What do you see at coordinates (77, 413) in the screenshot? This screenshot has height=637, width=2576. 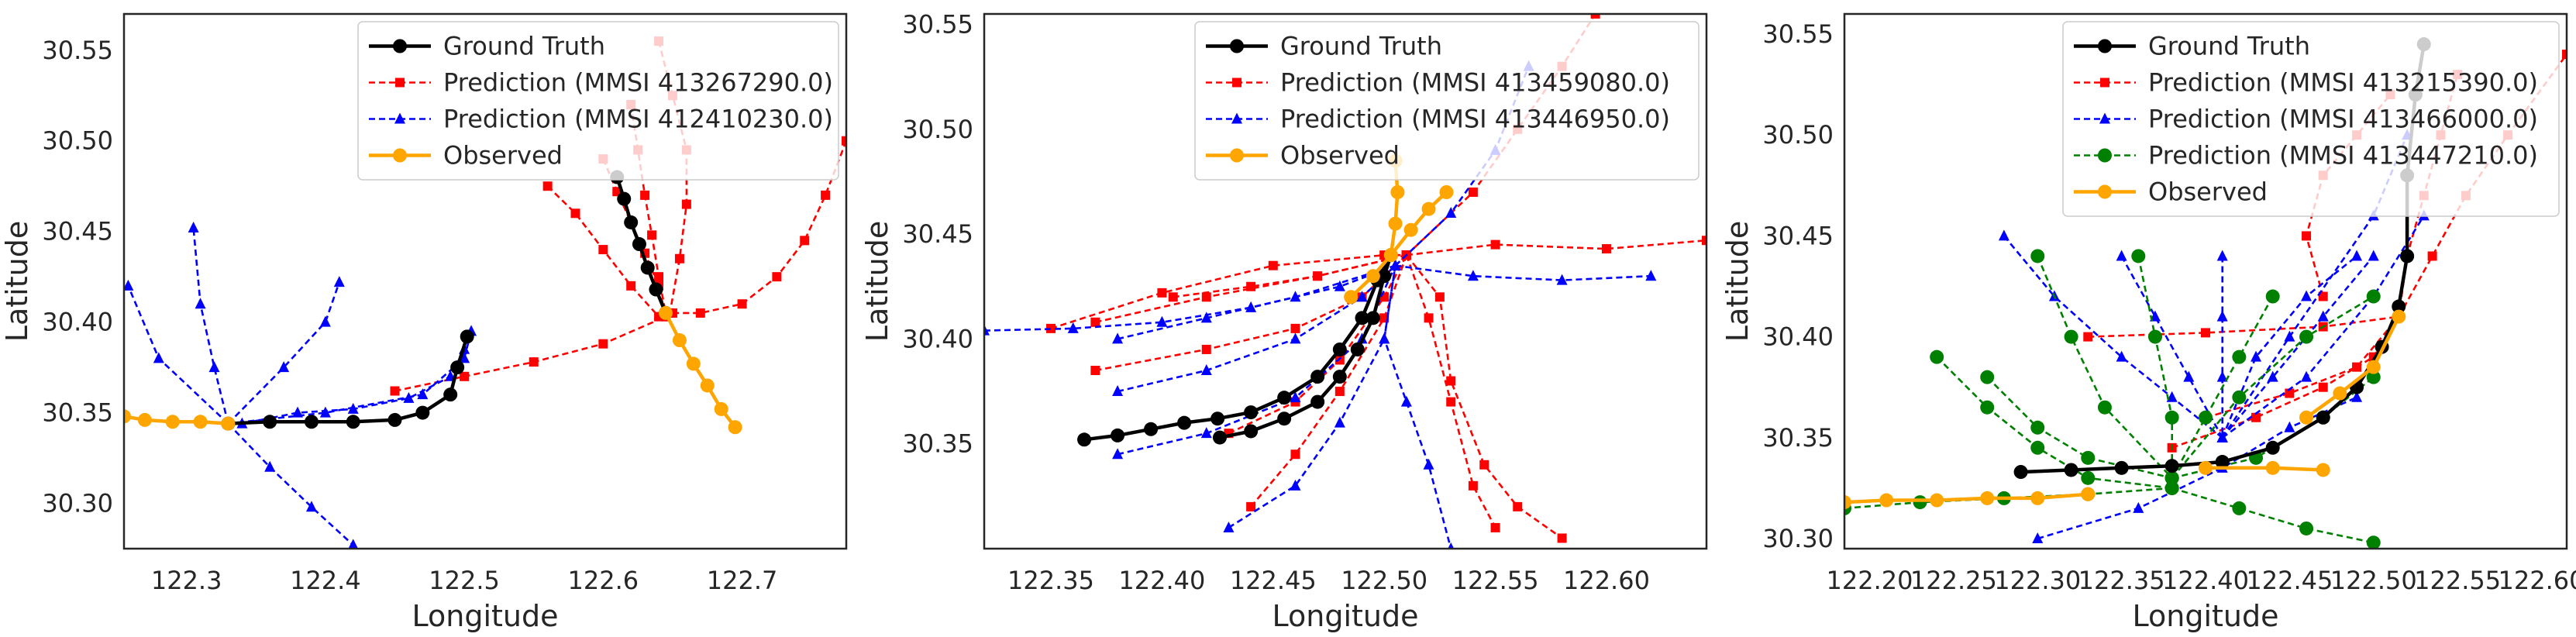 I see `y-tick-label: 30.35` at bounding box center [77, 413].